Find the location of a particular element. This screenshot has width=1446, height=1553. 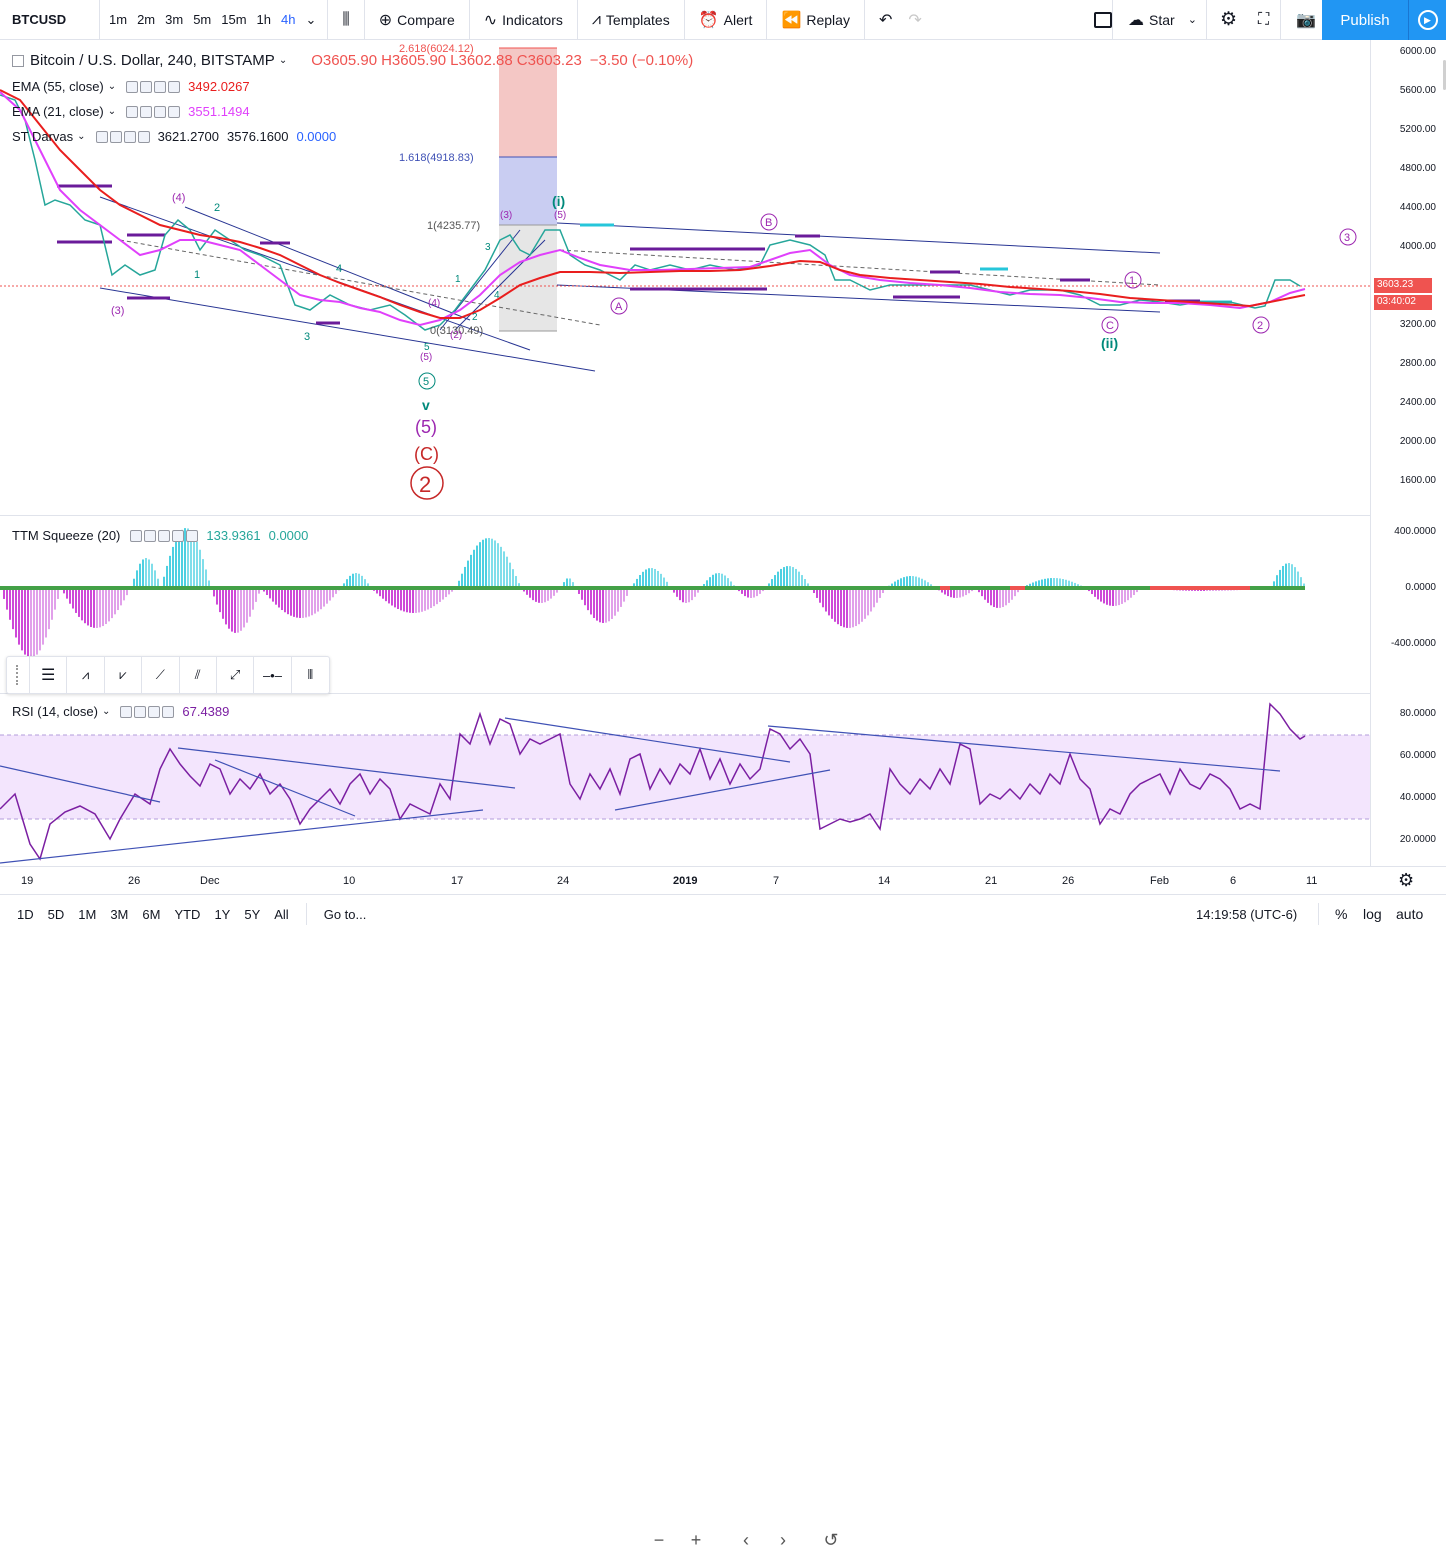

darvas-legend: ST Darvas ⌄ 3621.2700 3576.1600 0.0000 is located at coordinates (174, 136).